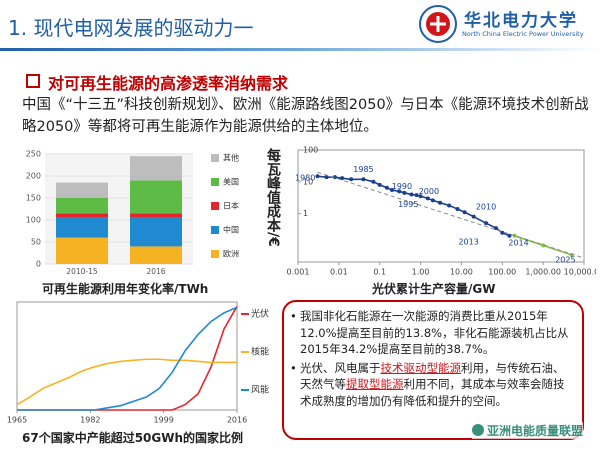 Image resolution: width=600 pixels, height=450 pixels. Describe the element at coordinates (461, 272) in the screenshot. I see `x-tick-label: 10.00` at that location.